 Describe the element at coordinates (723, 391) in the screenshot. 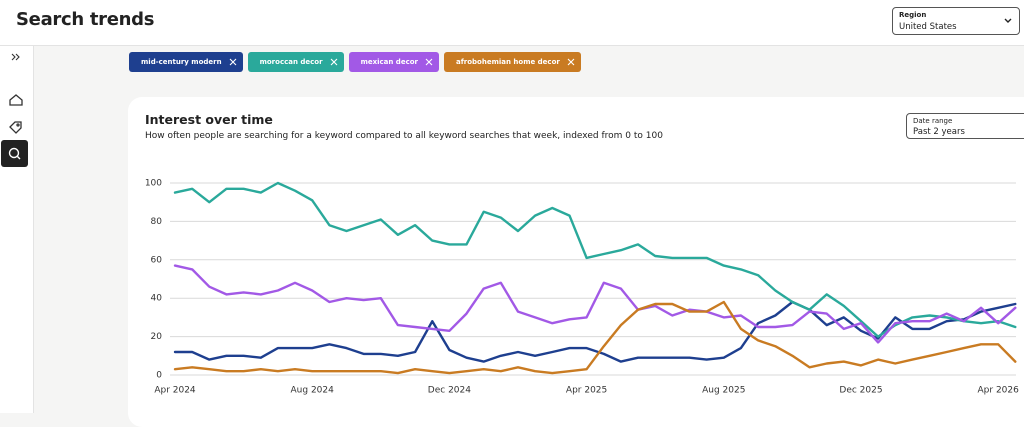

I see `x-tick-label: Aug 2025` at that location.